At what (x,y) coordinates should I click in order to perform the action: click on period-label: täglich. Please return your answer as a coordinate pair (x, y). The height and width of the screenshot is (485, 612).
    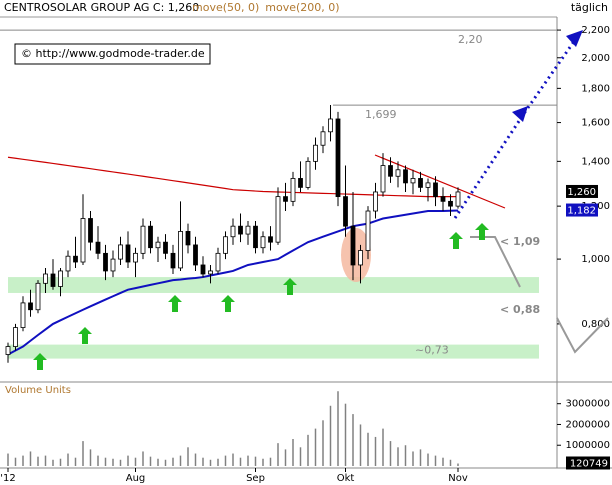
    Looking at the image, I should click on (589, 7).